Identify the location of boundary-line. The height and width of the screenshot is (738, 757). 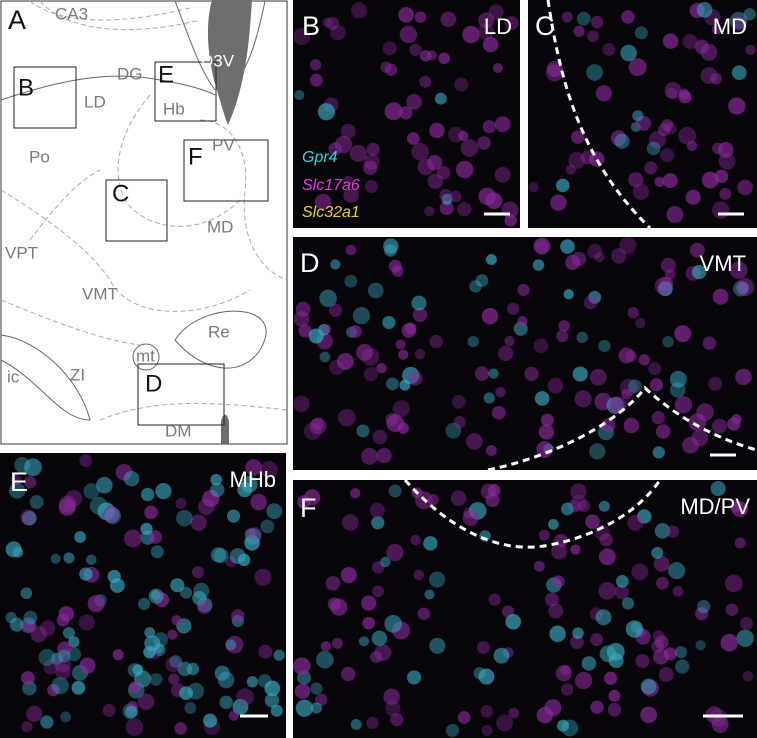
(599, 115).